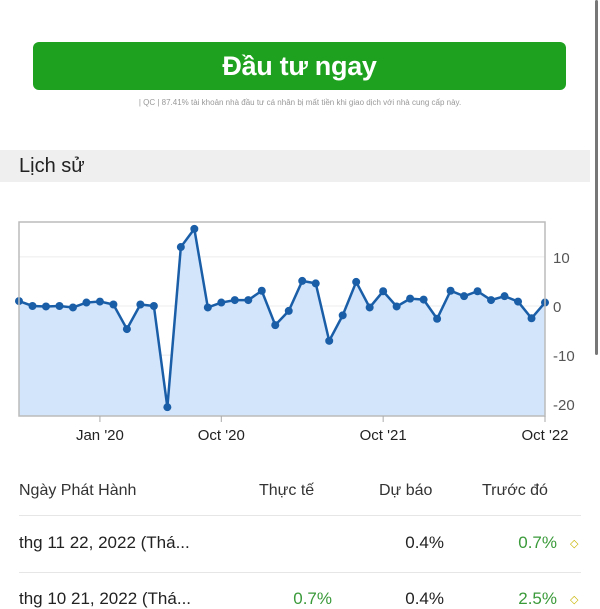  What do you see at coordinates (561, 258) in the screenshot?
I see `y-tick-label: 10` at bounding box center [561, 258].